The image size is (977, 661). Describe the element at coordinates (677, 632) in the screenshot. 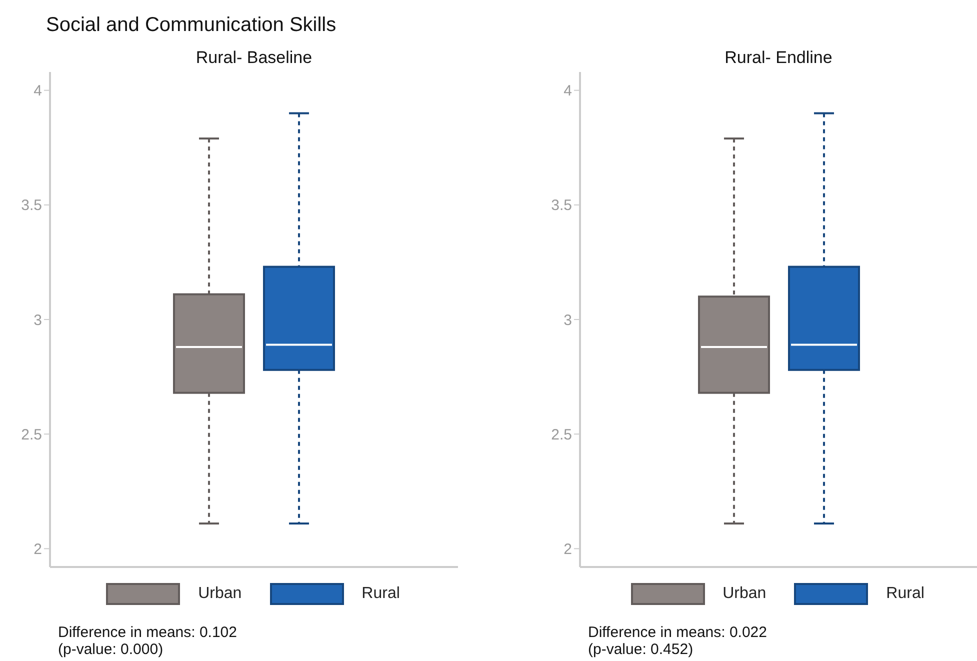

I see `text: Difference in means: 0.022` at that location.